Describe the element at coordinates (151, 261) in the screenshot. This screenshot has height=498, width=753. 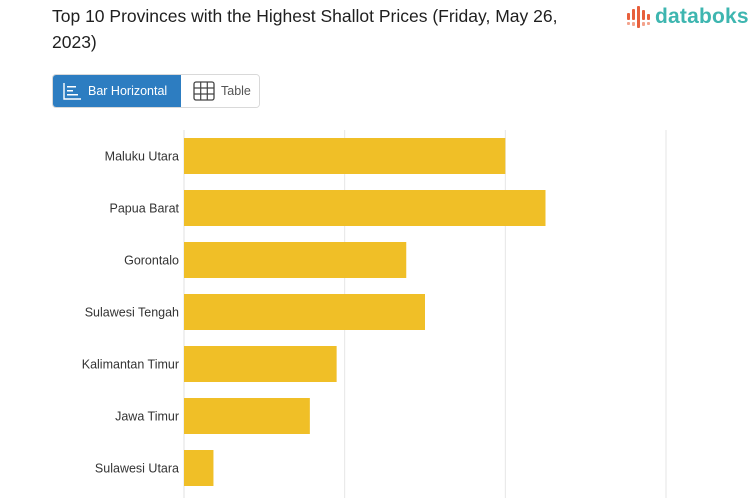
I see `category-label-2: Gorontalo` at that location.